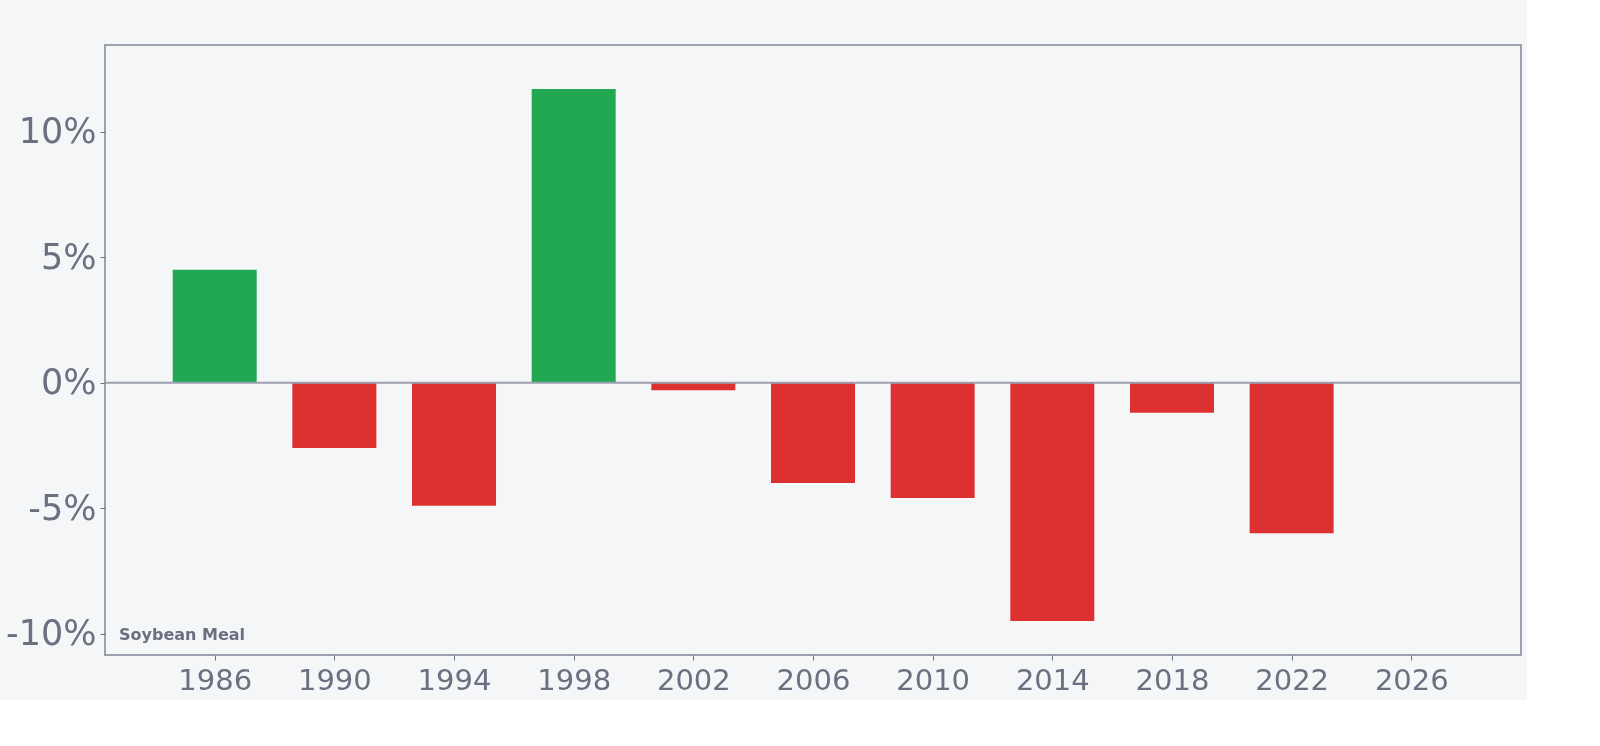  What do you see at coordinates (215, 679) in the screenshot?
I see `x-tick-label: 1986` at bounding box center [215, 679].